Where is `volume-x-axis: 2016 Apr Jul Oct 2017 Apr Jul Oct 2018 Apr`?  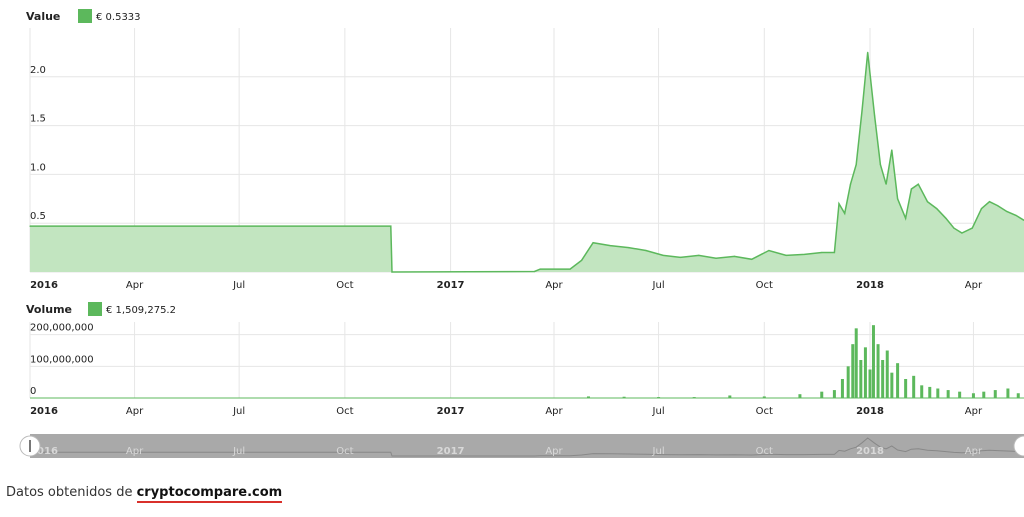 volume-x-axis: 2016 Apr Jul Oct 2017 Apr Jul Oct 2018 Apr is located at coordinates (506, 411).